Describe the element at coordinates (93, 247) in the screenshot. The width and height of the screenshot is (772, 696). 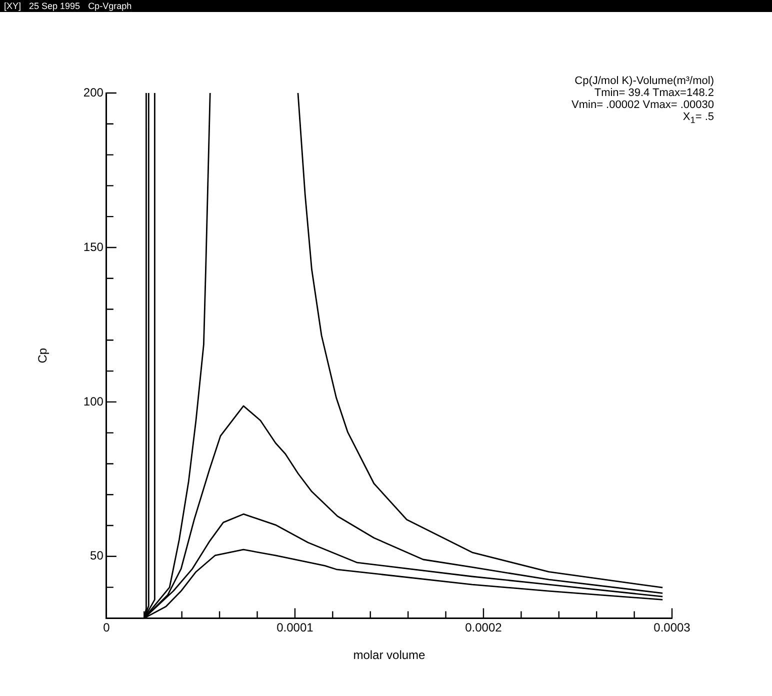
I see `y-tick-label: 150` at that location.